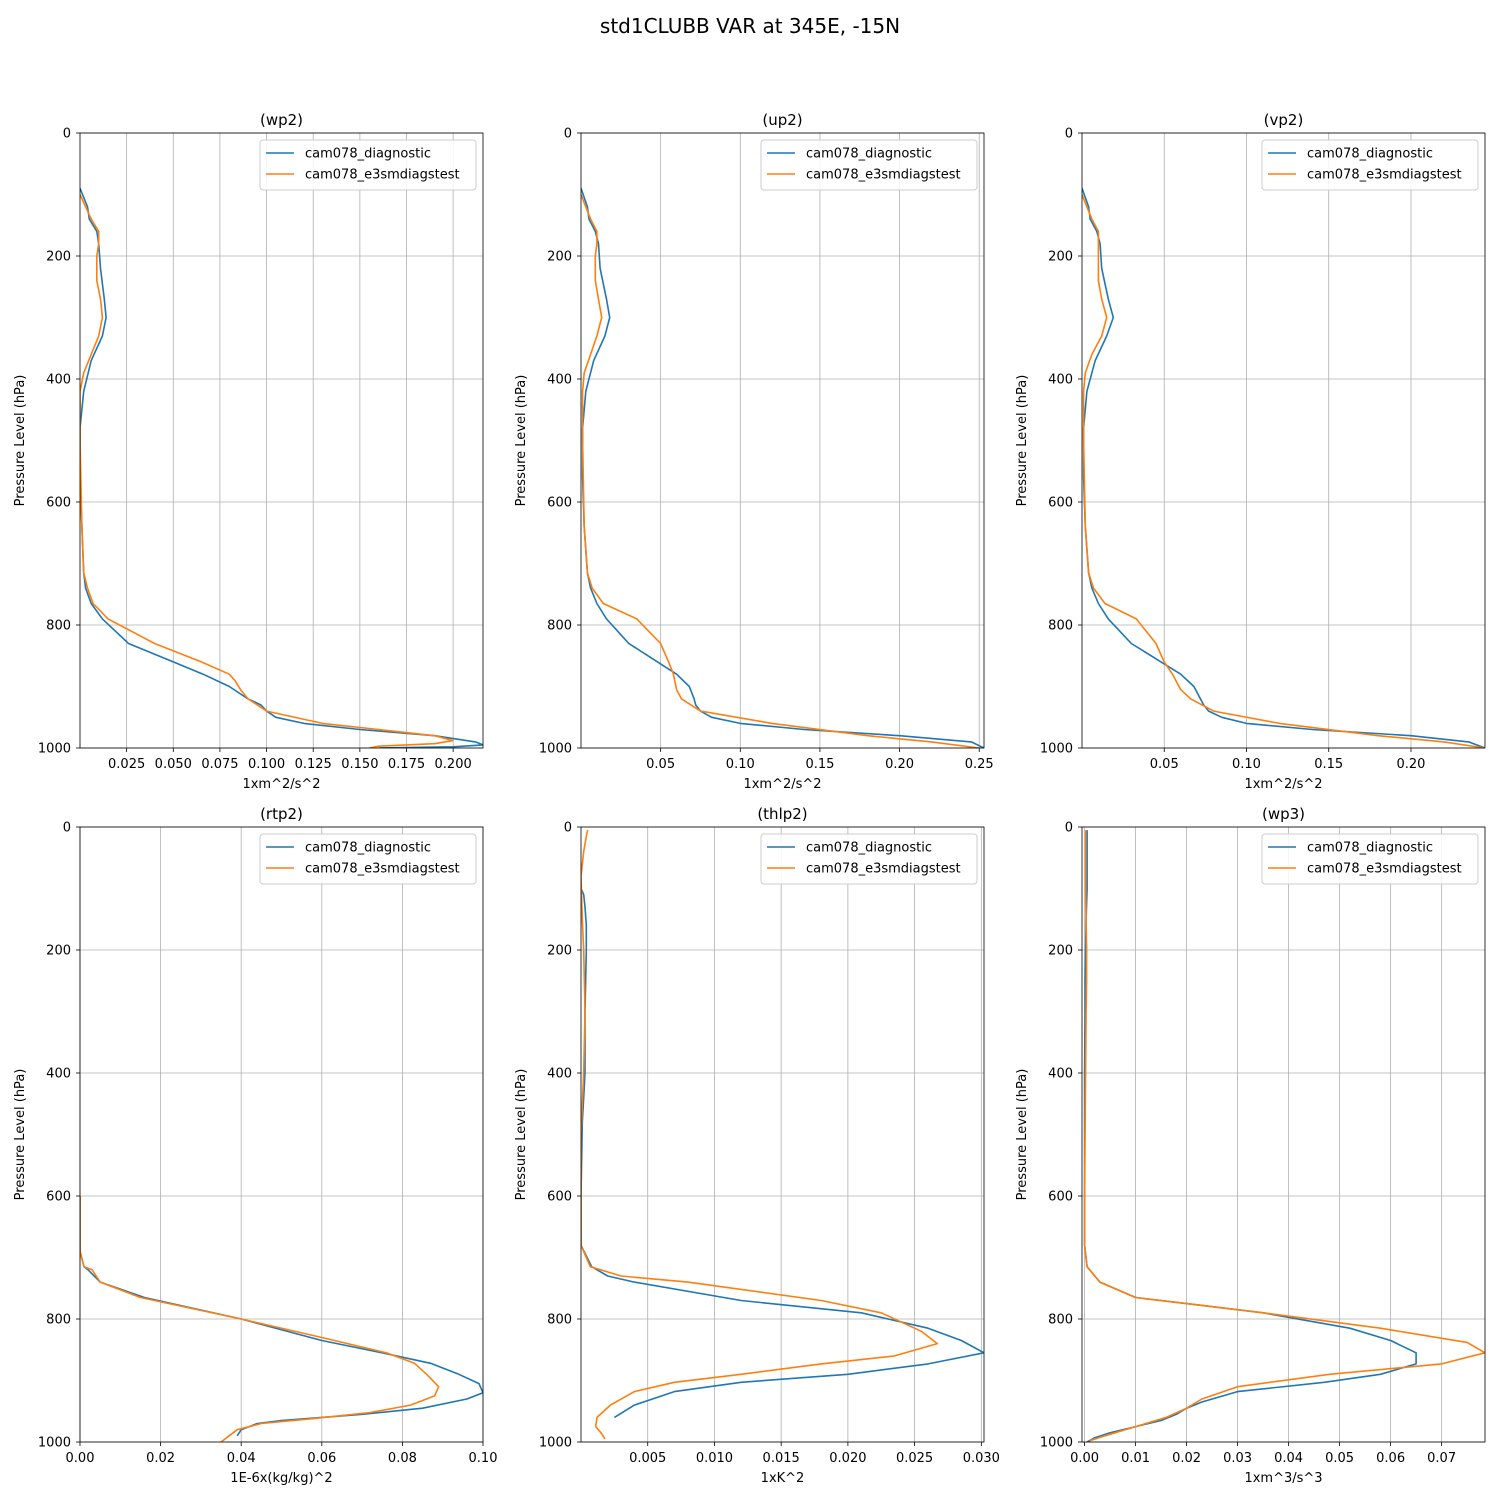  I want to click on x-tick-label: 0.01, so click(1135, 1458).